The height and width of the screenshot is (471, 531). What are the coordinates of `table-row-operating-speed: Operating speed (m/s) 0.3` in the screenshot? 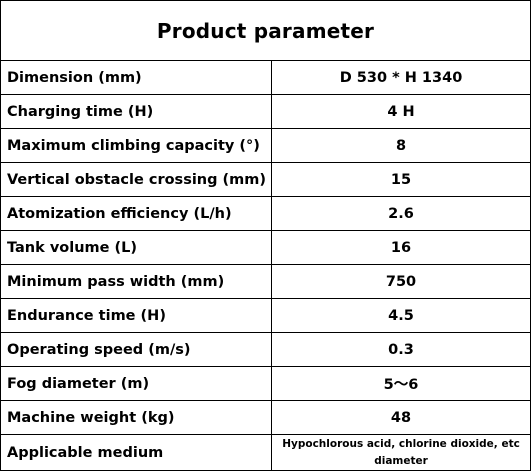 It's located at (265, 349).